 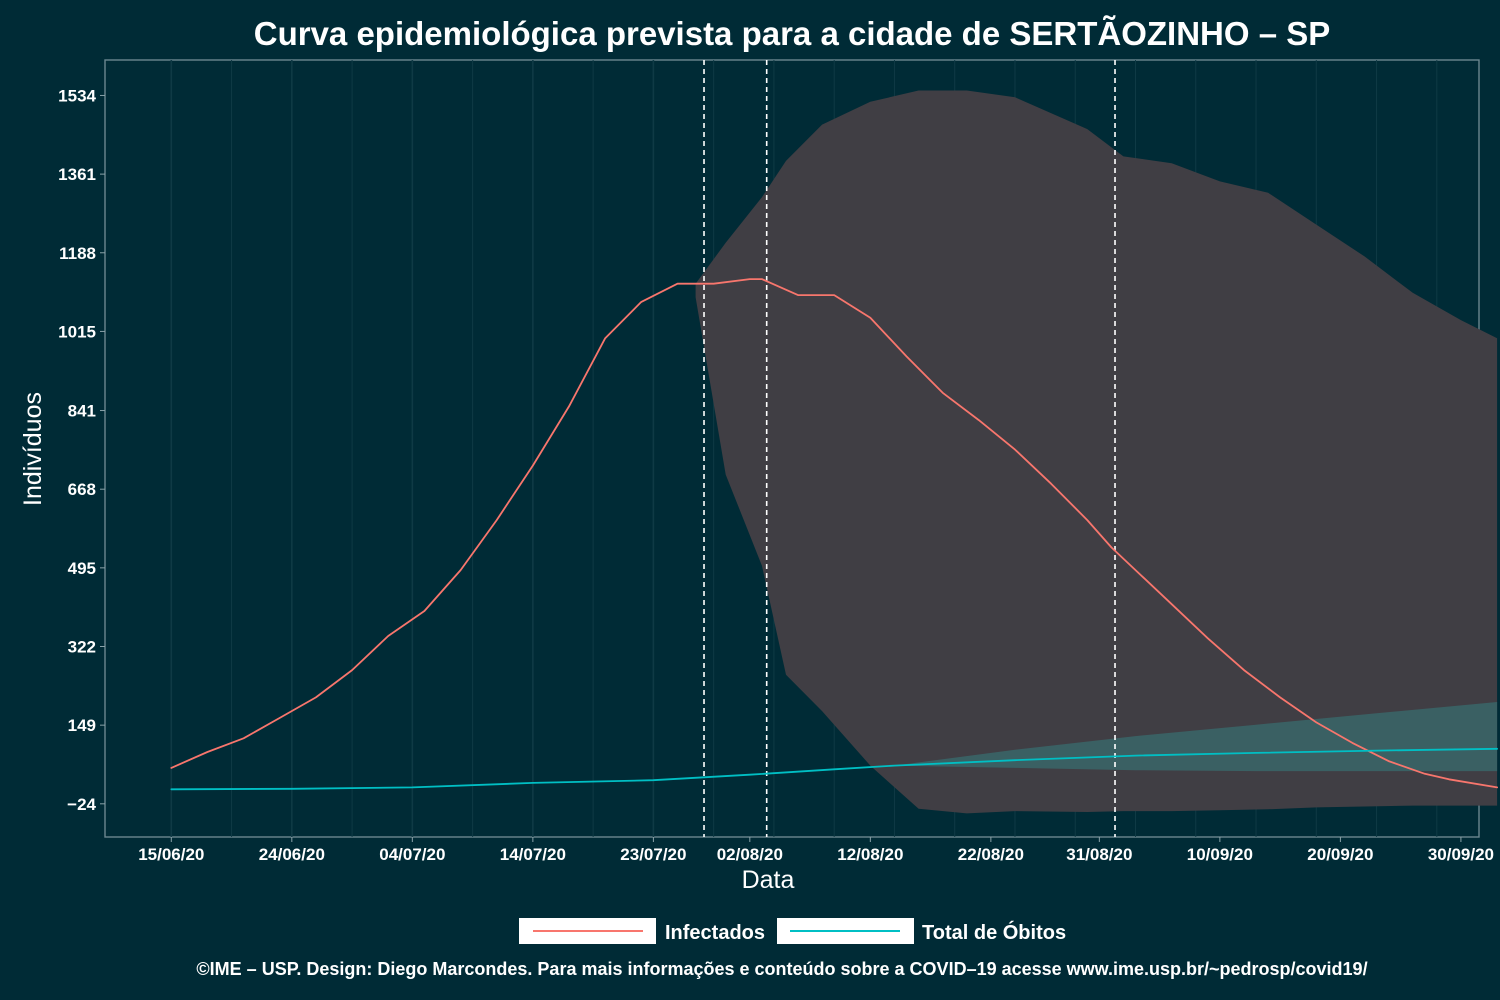 What do you see at coordinates (715, 933) in the screenshot?
I see `legend-label-infectados: Infectados` at bounding box center [715, 933].